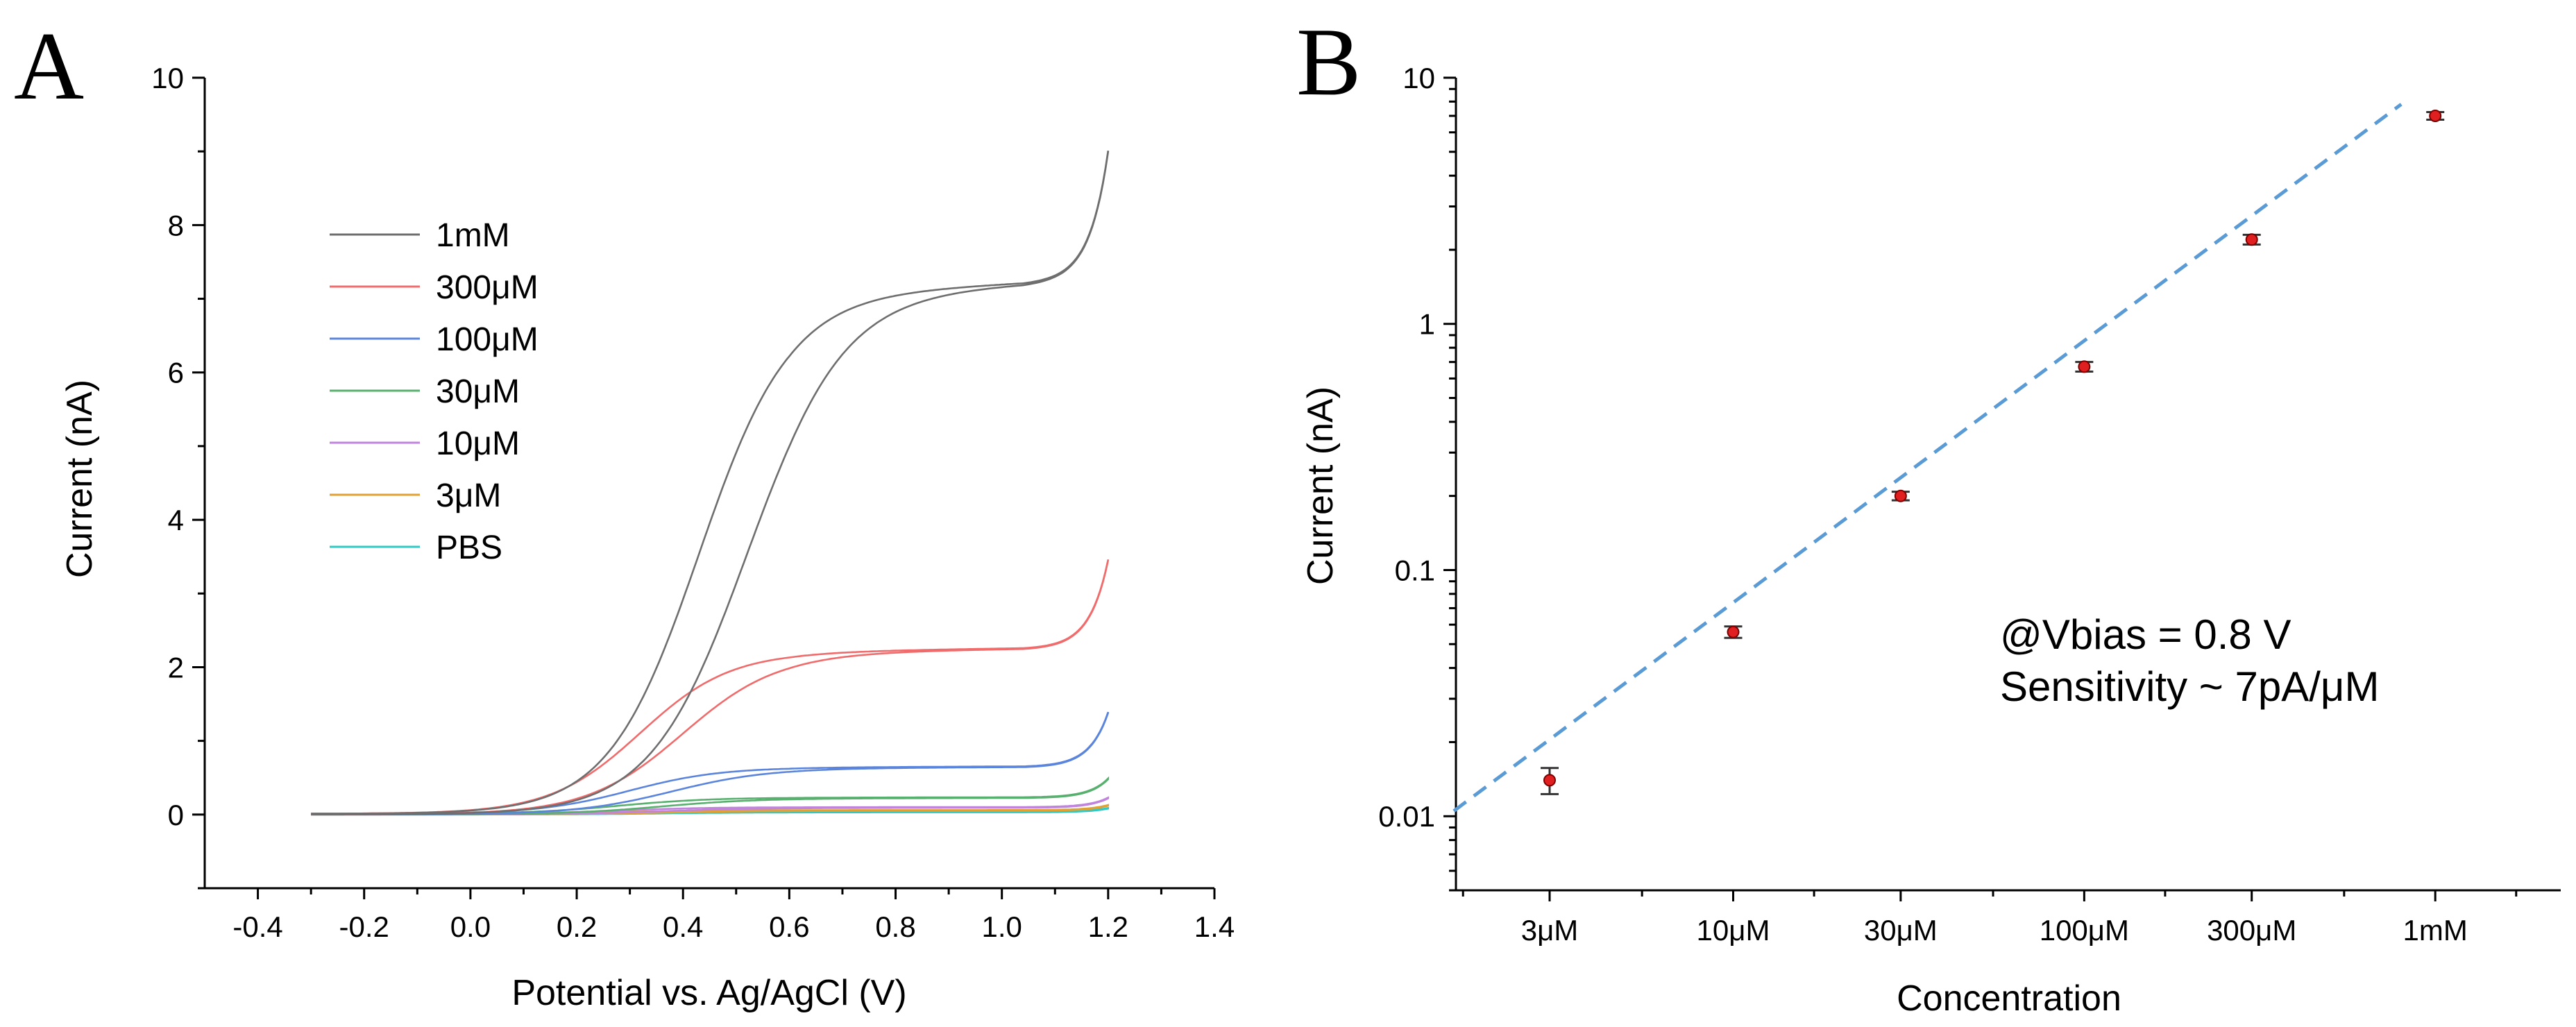 The height and width of the screenshot is (1027, 2576). What do you see at coordinates (895, 926) in the screenshot?
I see `panel-a-x-tick-label: 0.8` at bounding box center [895, 926].